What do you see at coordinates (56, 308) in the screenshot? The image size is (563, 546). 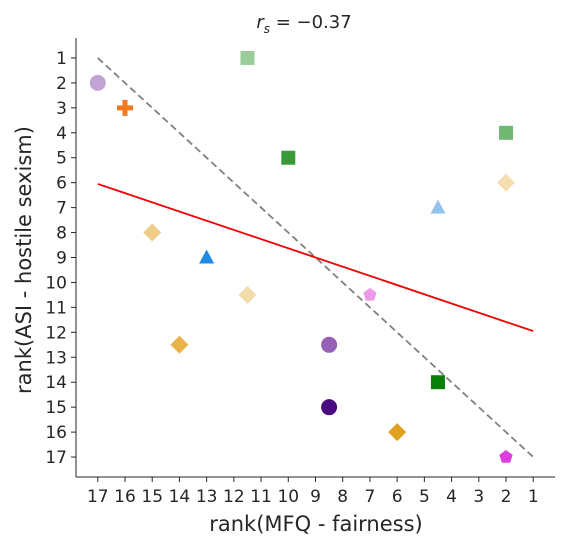 I see `y-tick-label: 11` at bounding box center [56, 308].